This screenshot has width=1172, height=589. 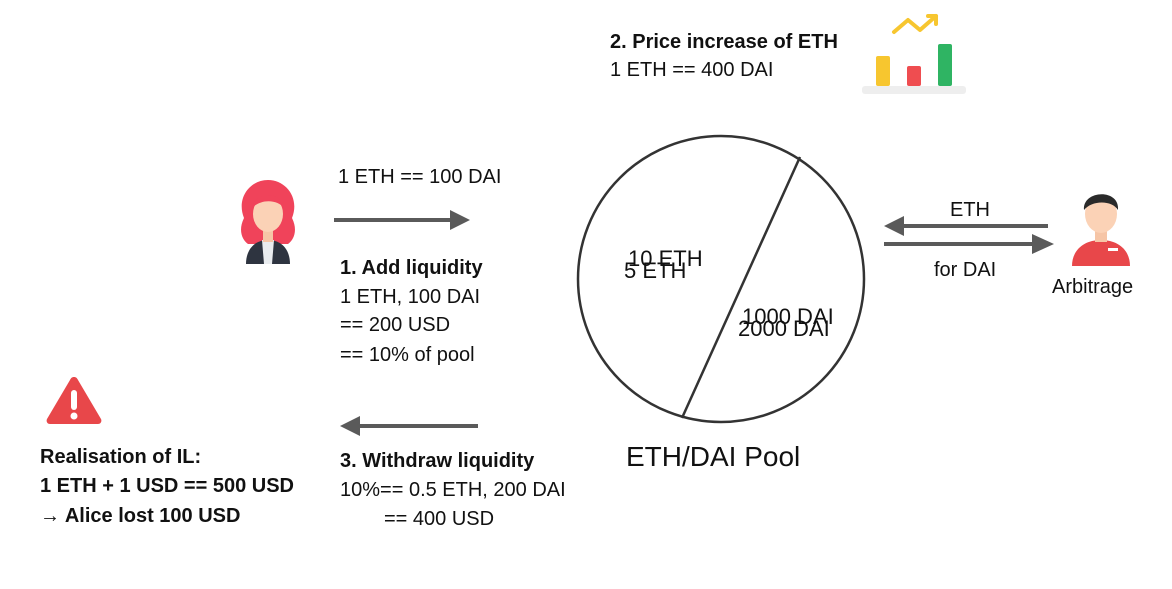 What do you see at coordinates (402, 220) in the screenshot?
I see `add-liquidity-arrow` at bounding box center [402, 220].